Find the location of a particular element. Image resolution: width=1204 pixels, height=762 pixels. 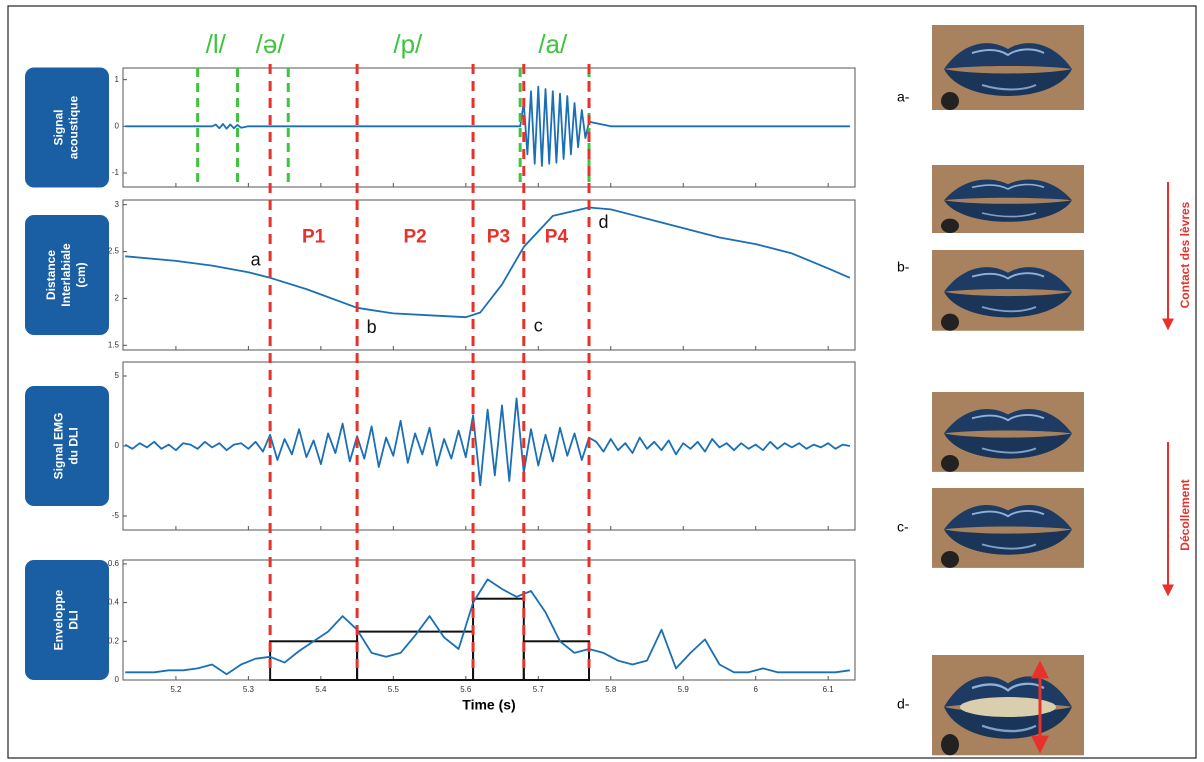

side-note: Contact des lèvres is located at coordinates (1185, 254).